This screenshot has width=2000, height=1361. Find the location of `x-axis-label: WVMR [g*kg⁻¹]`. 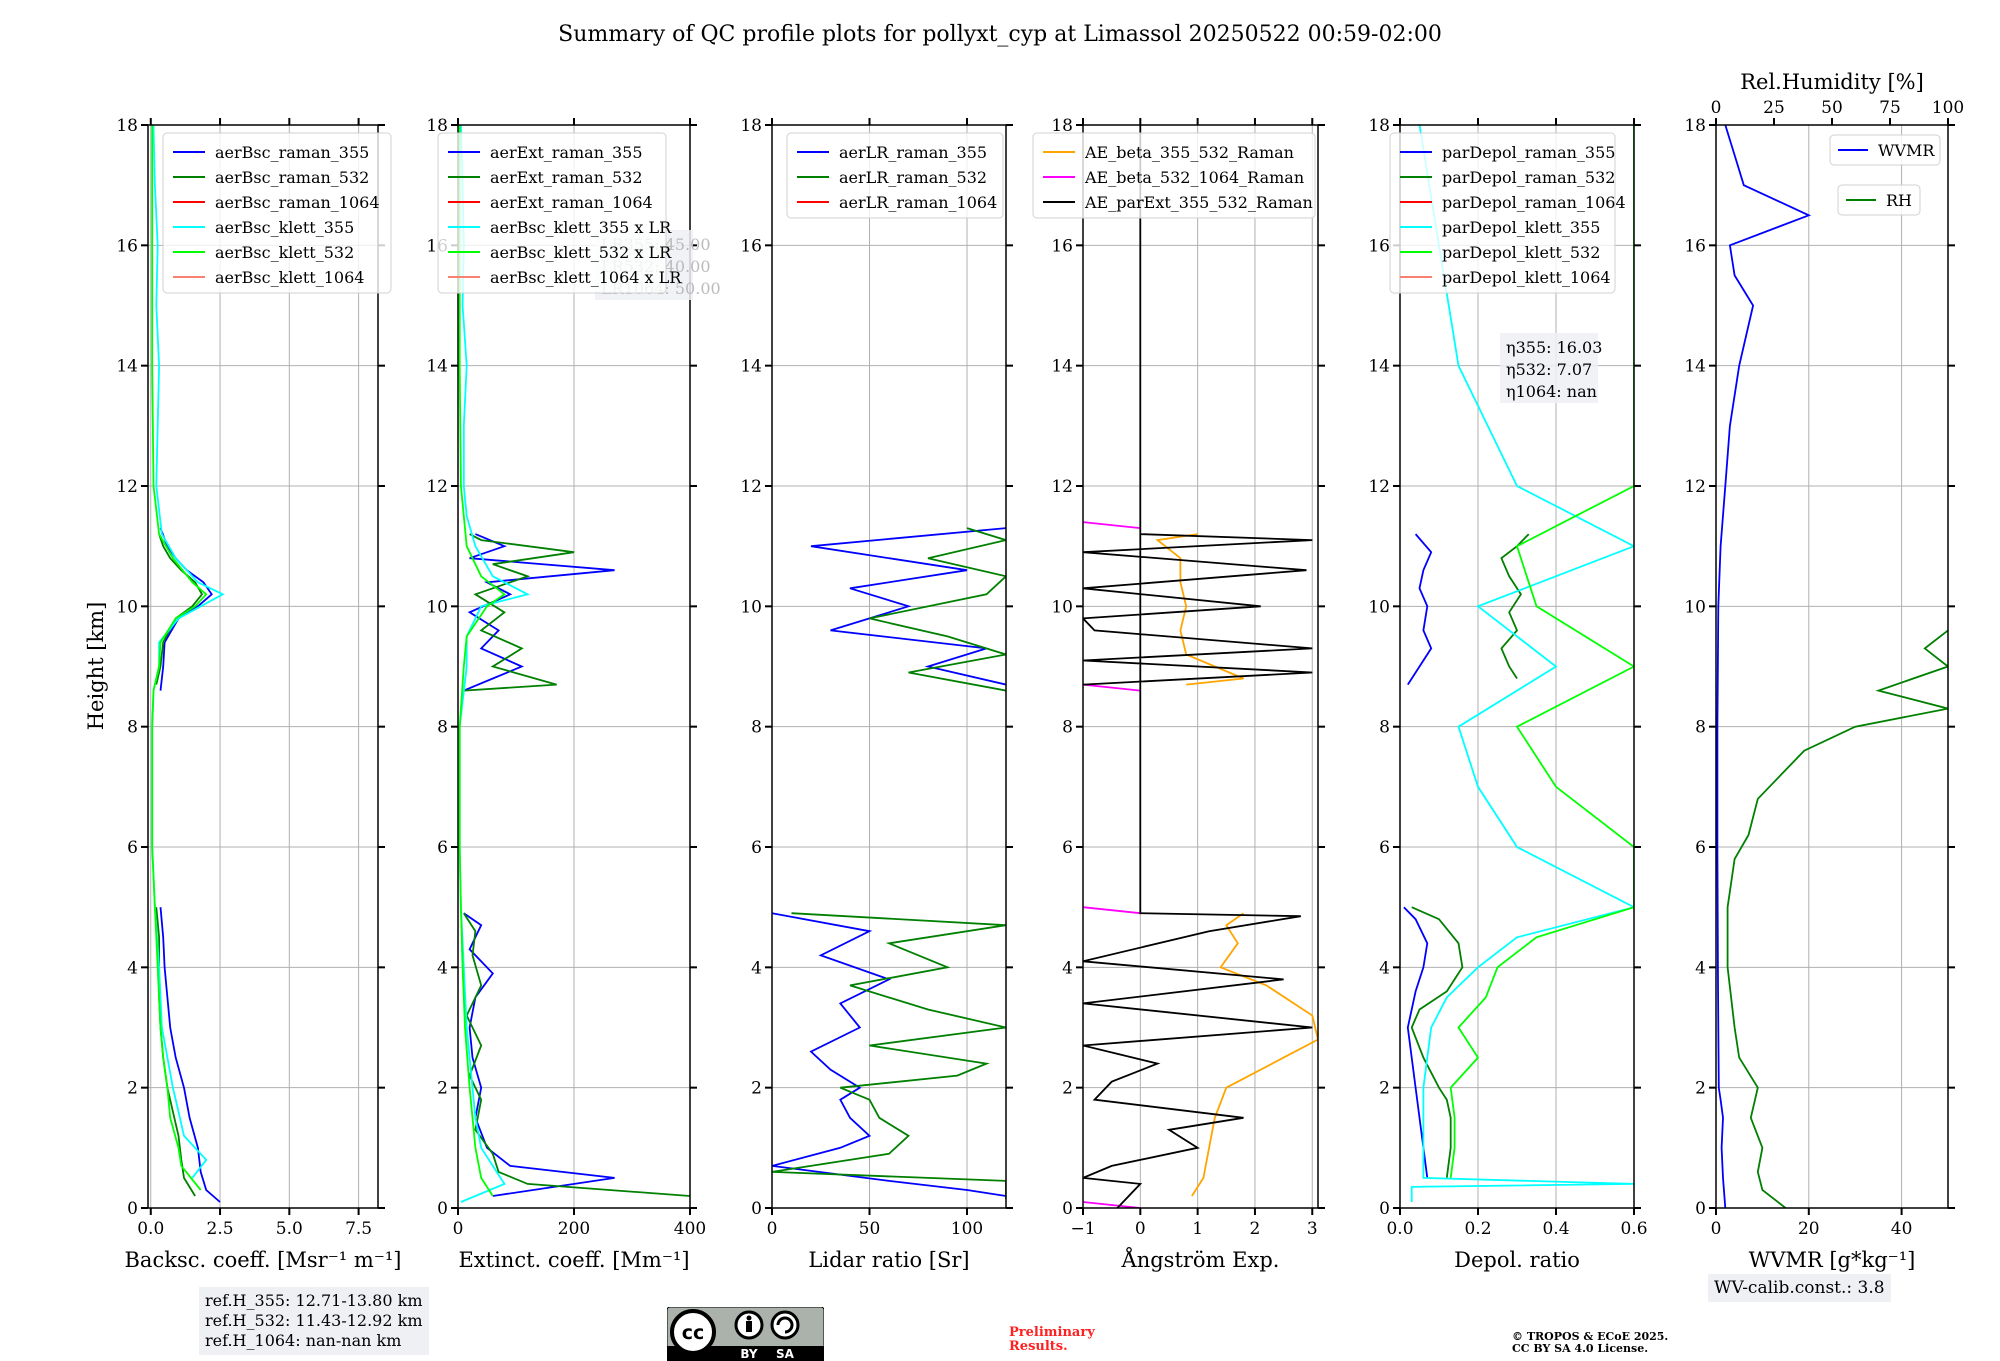

x-axis-label: WVMR [g*kg⁻¹] is located at coordinates (1832, 1260).